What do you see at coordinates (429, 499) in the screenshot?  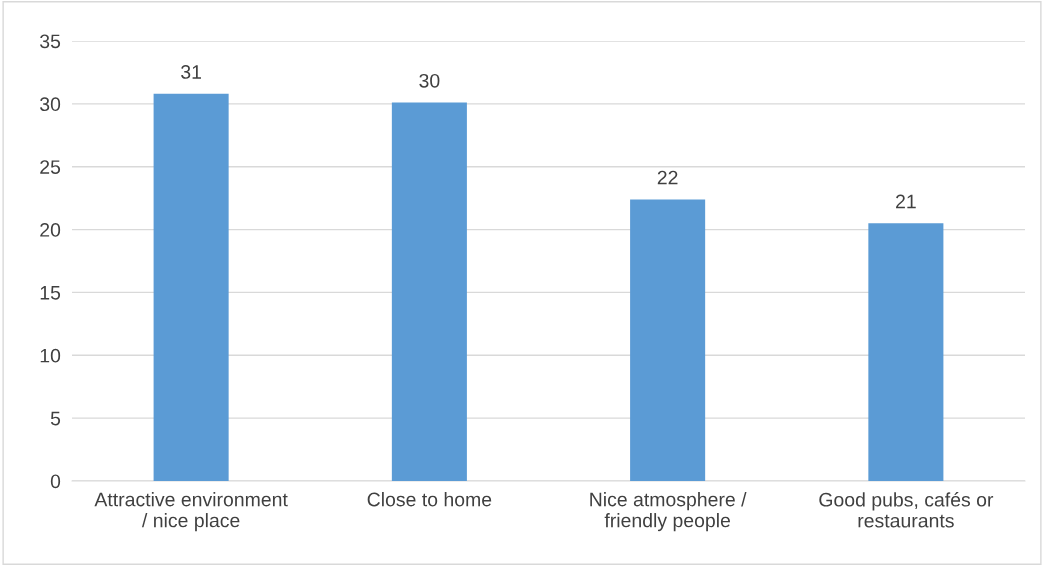 I see `x-tick-label: Close to home` at bounding box center [429, 499].